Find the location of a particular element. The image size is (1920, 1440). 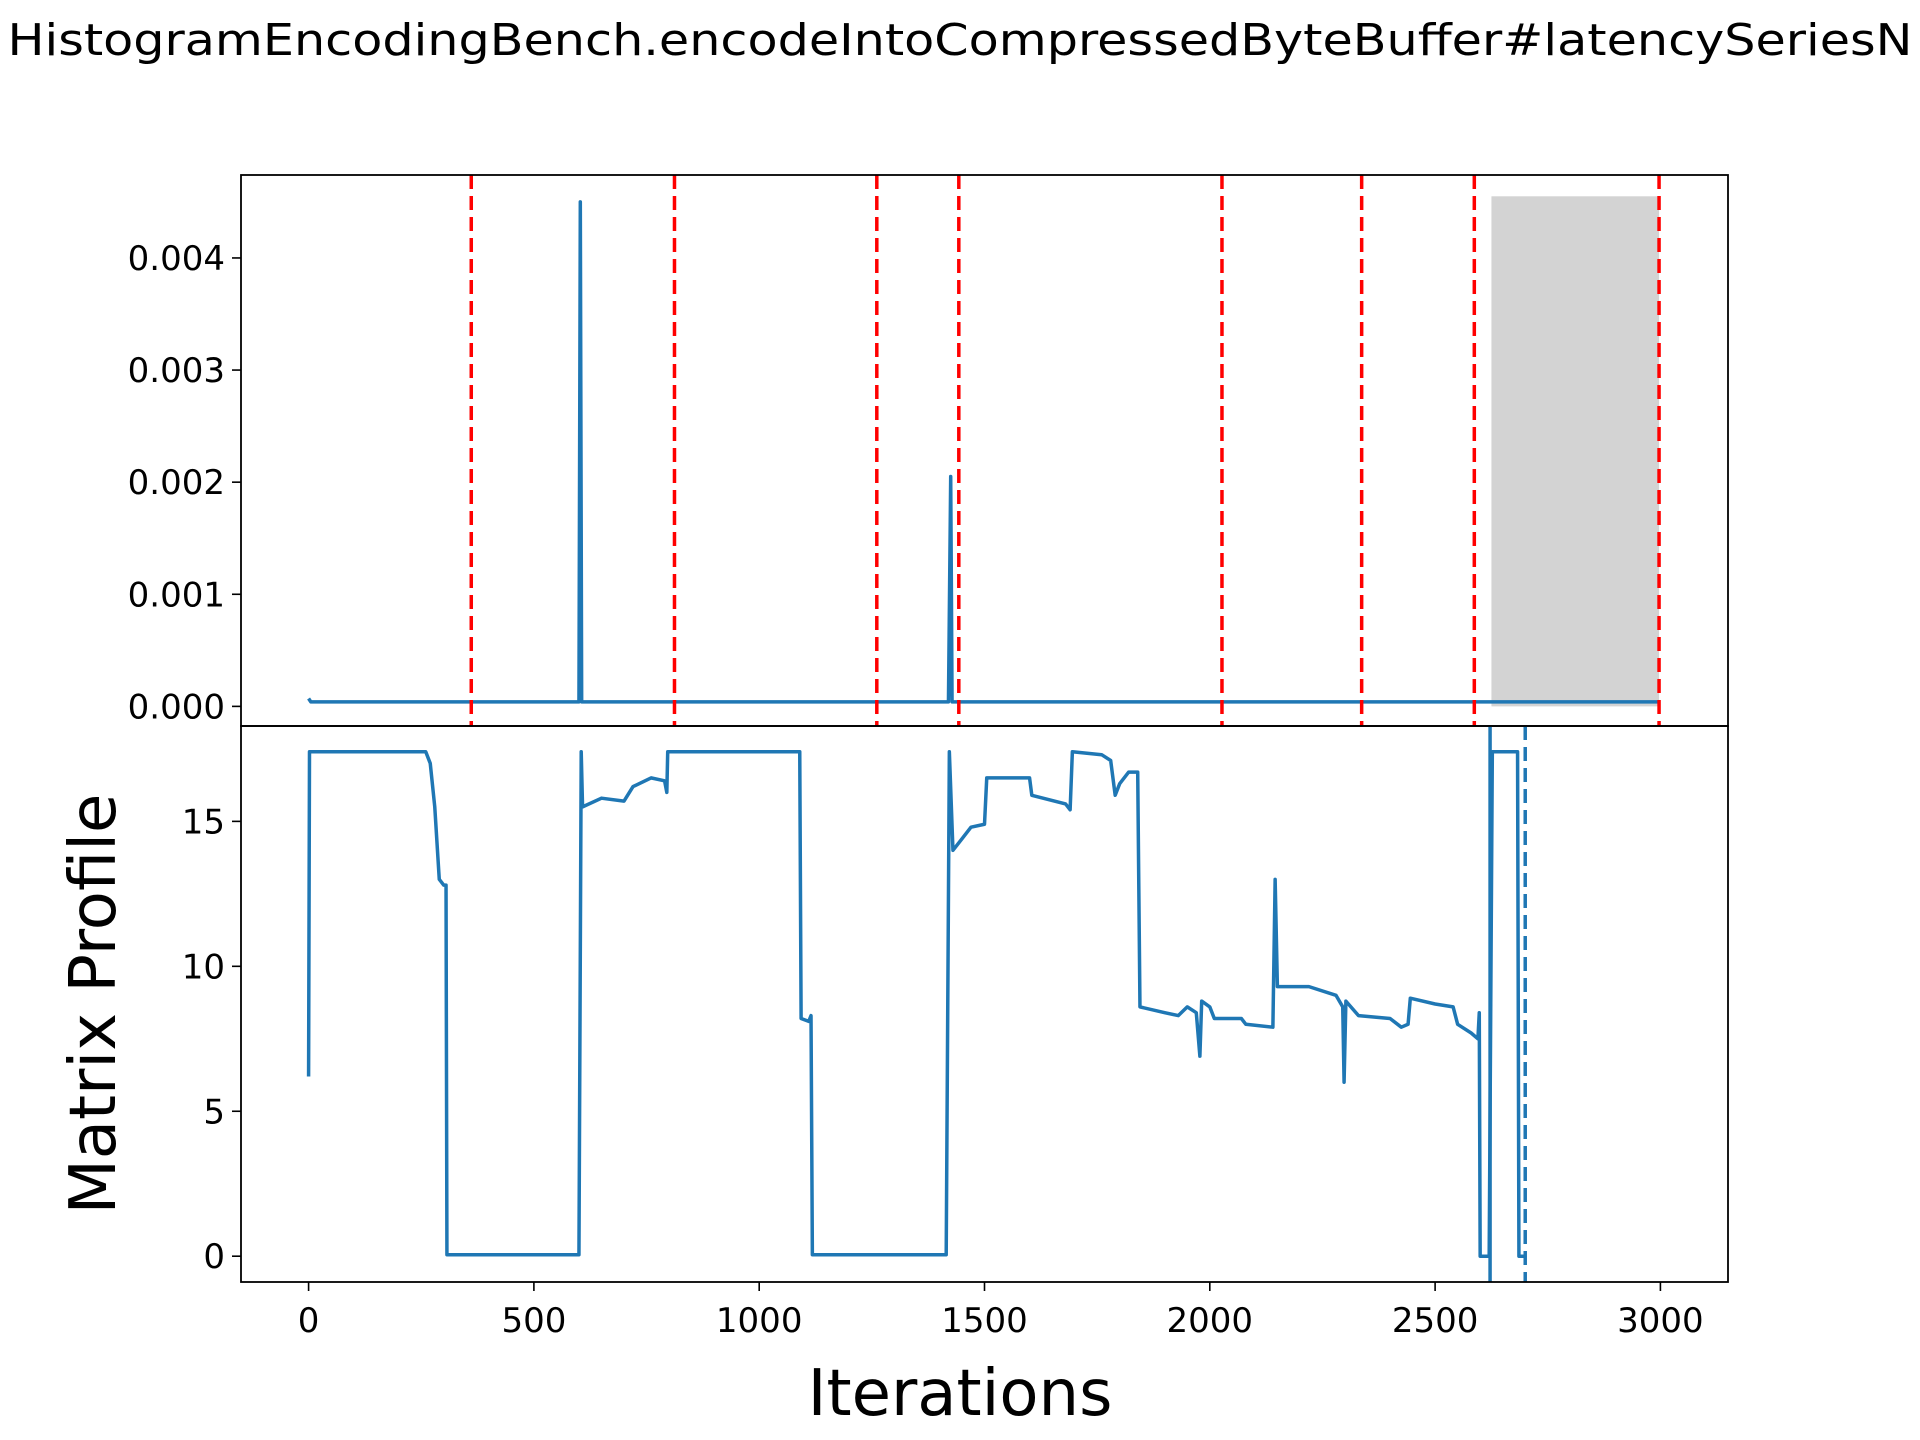

y-tick-label: 0.001 is located at coordinates (176, 595).